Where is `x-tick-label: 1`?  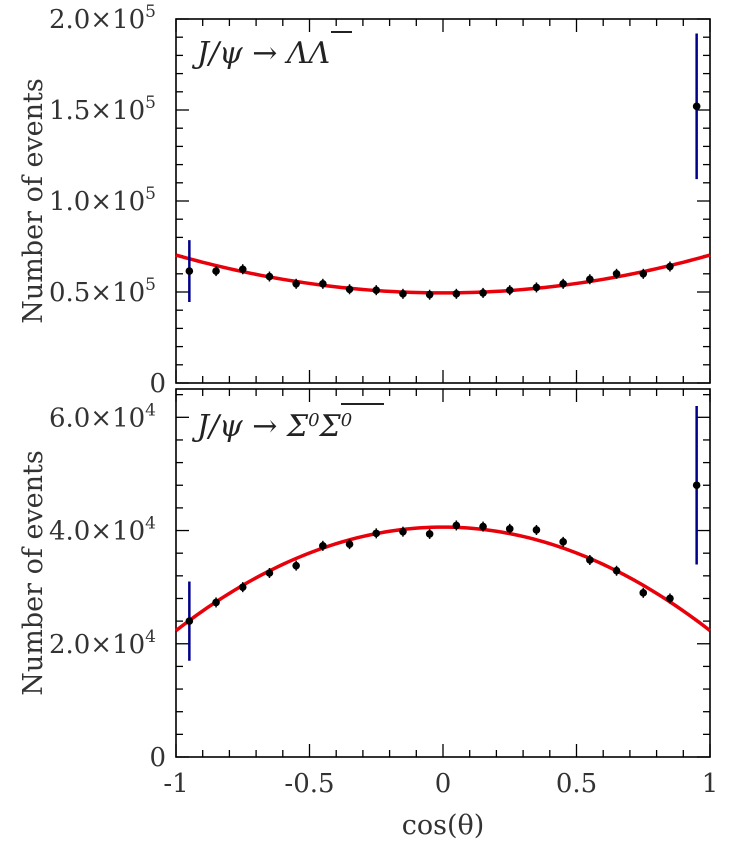
x-tick-label: 1 is located at coordinates (710, 784).